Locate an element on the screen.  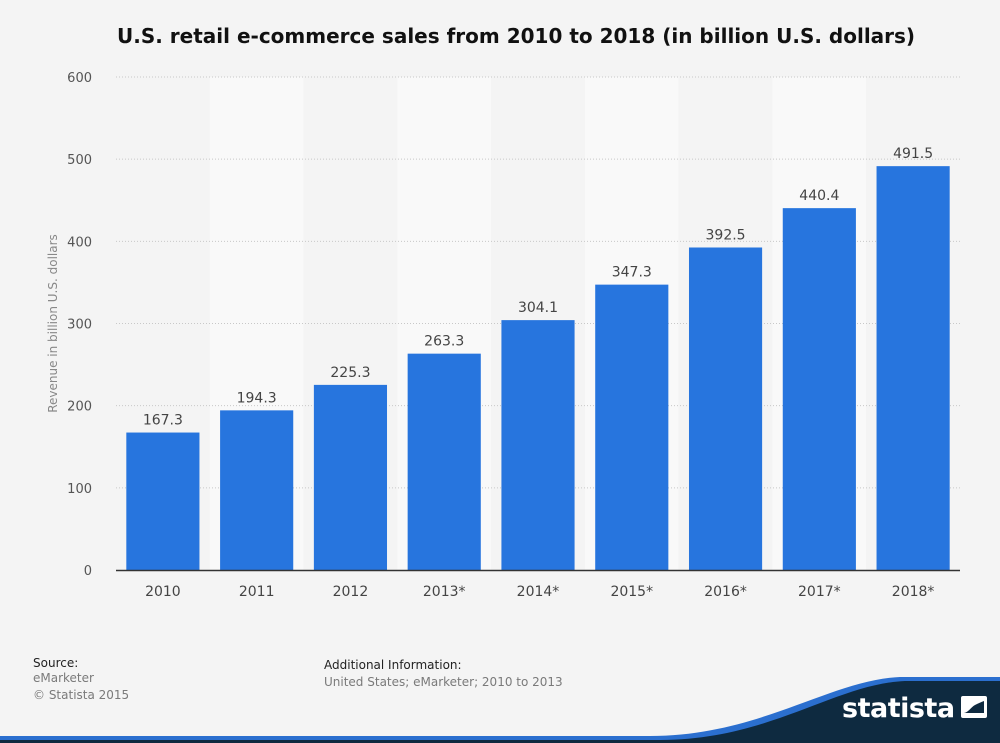
bar-2010 is located at coordinates (163, 501).